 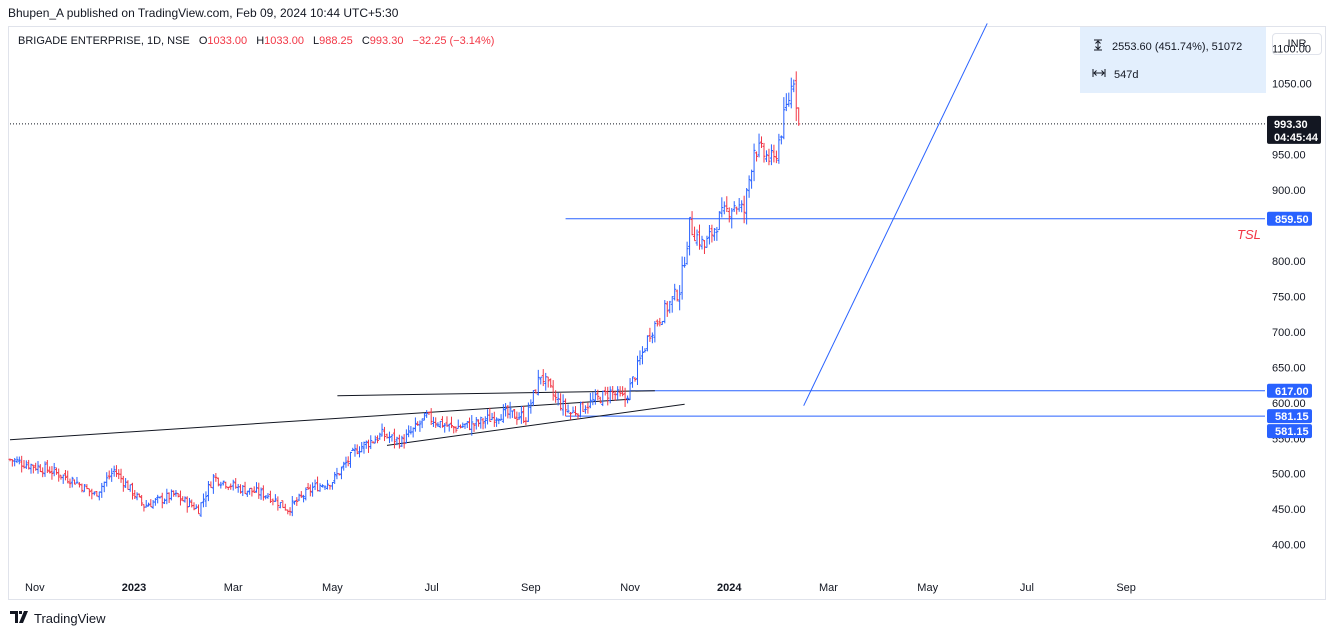 I want to click on symbol-name: BRIGADE ENTERPRISE, 1D, NSE, so click(x=104, y=41).